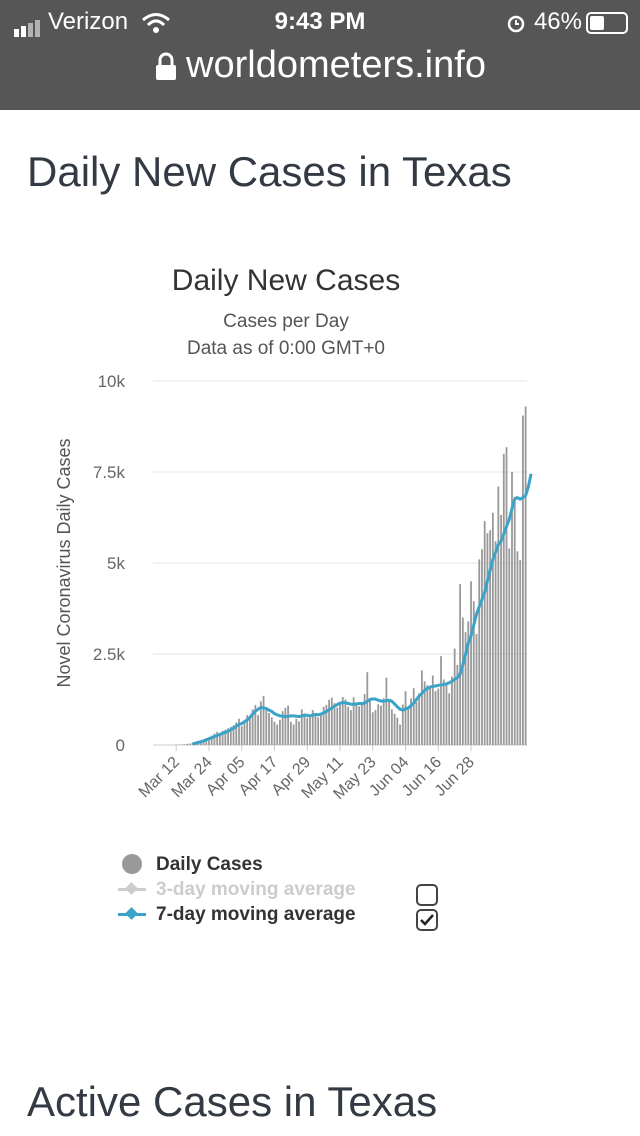  What do you see at coordinates (28, 23) in the screenshot?
I see `signal-icon` at bounding box center [28, 23].